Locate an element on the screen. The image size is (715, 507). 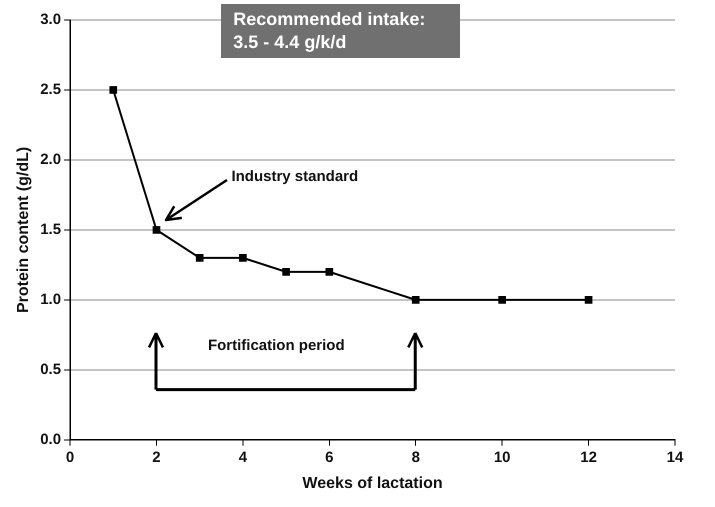
y-axis-title: Protein content (g/dL) is located at coordinates (23, 229).